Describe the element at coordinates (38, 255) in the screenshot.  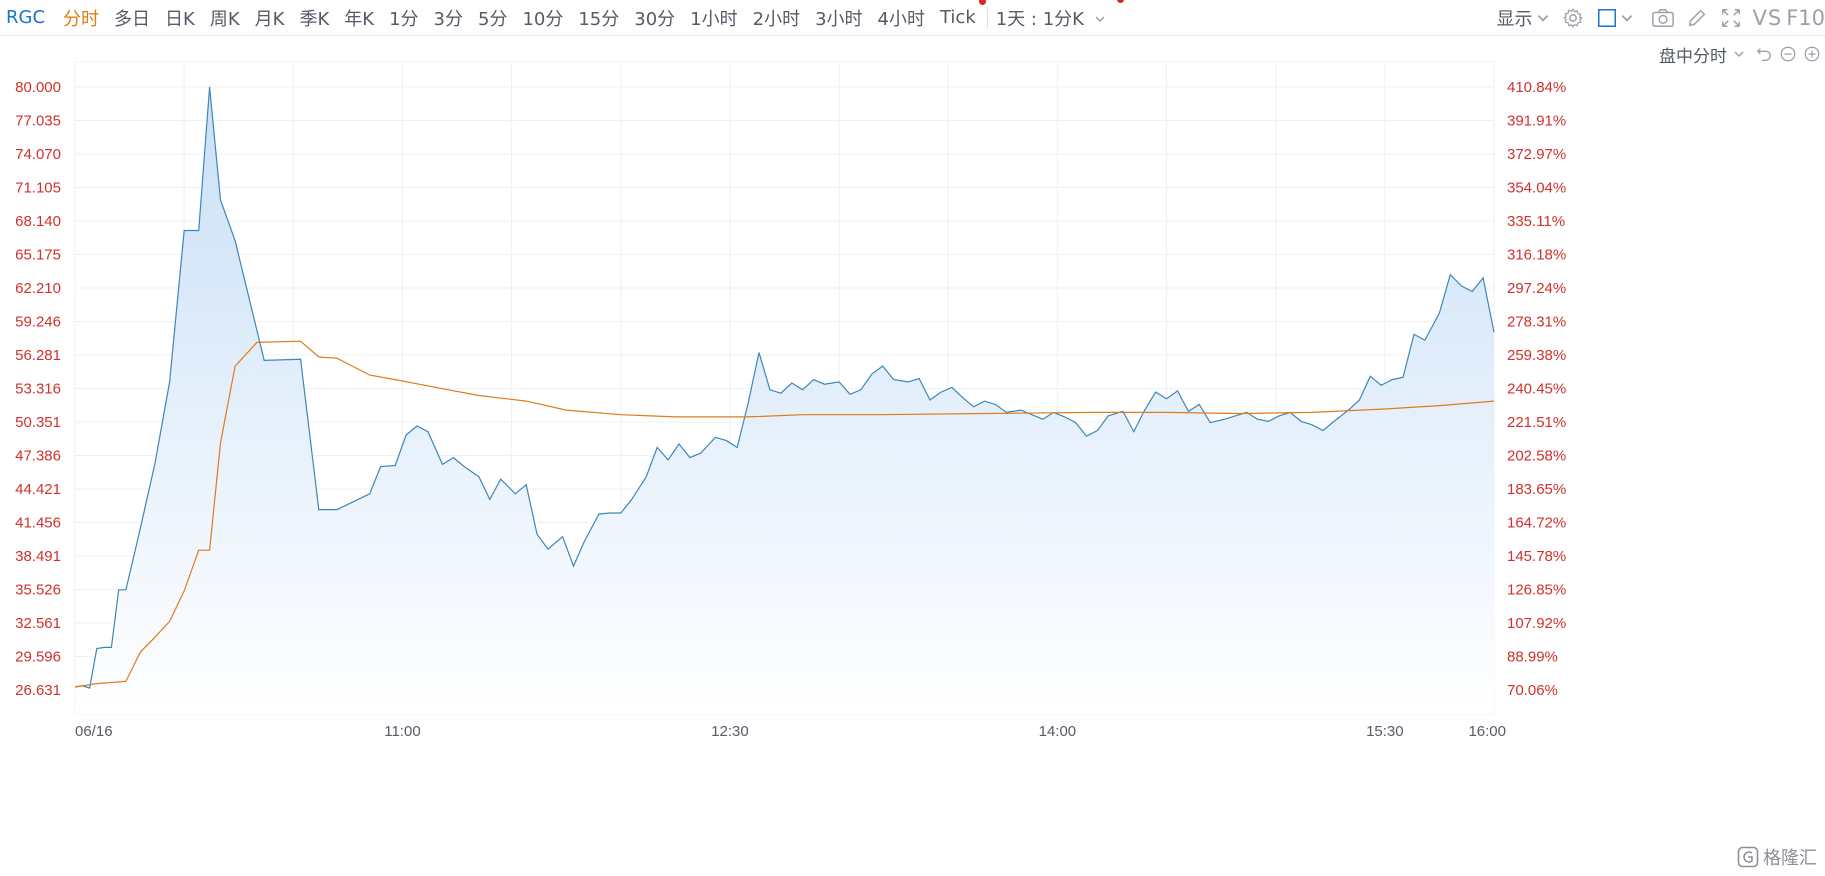
I see `y-tick-label: 65.175` at that location.